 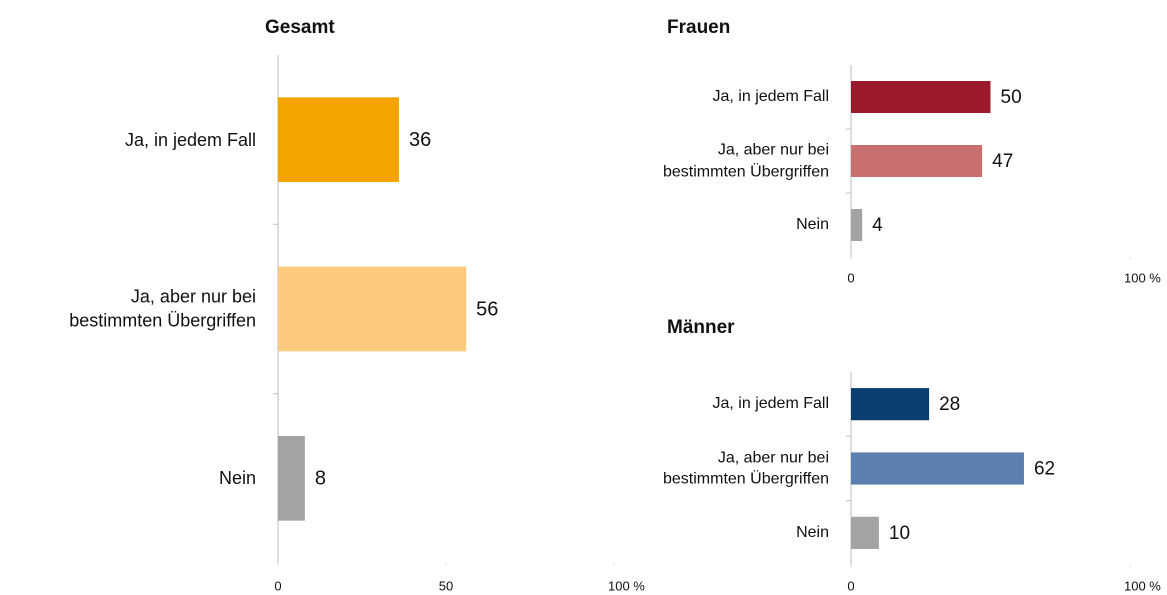 I want to click on chart-title: Gesamt, so click(x=300, y=27).